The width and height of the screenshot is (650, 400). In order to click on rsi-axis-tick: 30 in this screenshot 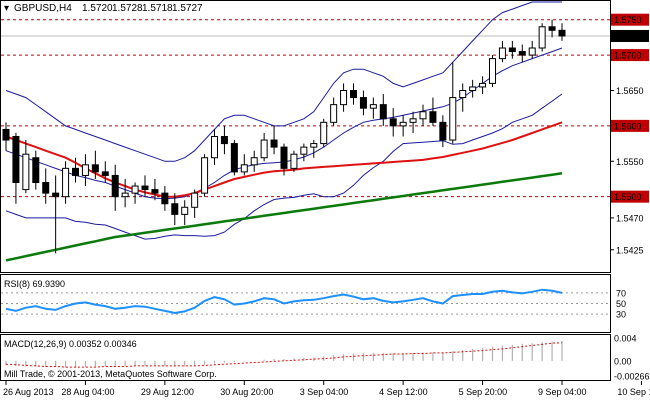, I will do `click(621, 315)`.